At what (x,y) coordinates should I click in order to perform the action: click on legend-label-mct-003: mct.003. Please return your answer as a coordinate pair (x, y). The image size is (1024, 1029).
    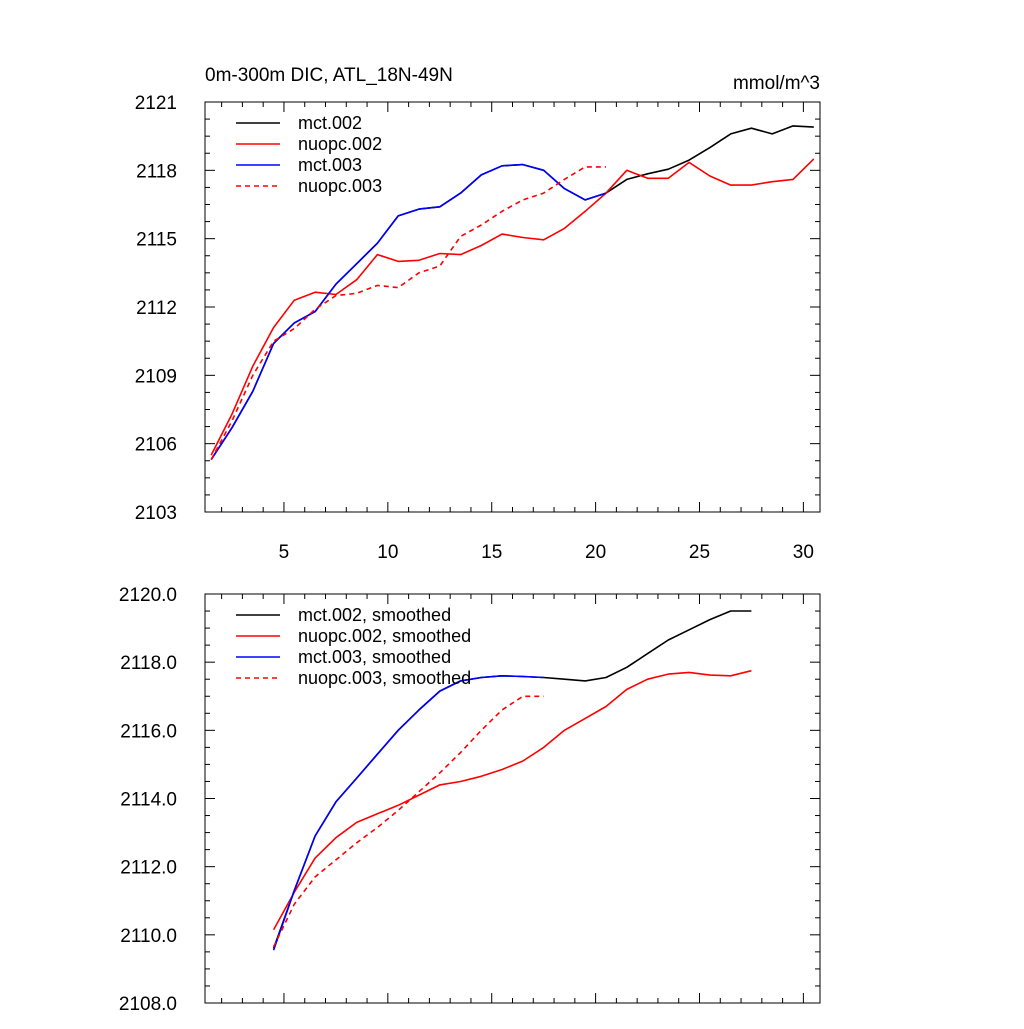
    Looking at the image, I should click on (330, 165).